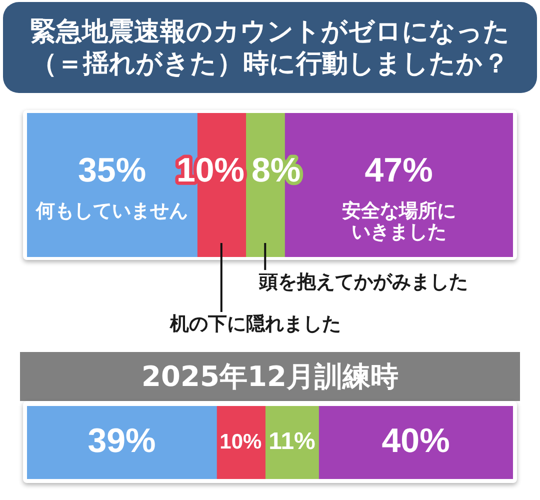  I want to click on chart-title: 2025年12月訓練時, so click(270, 376).